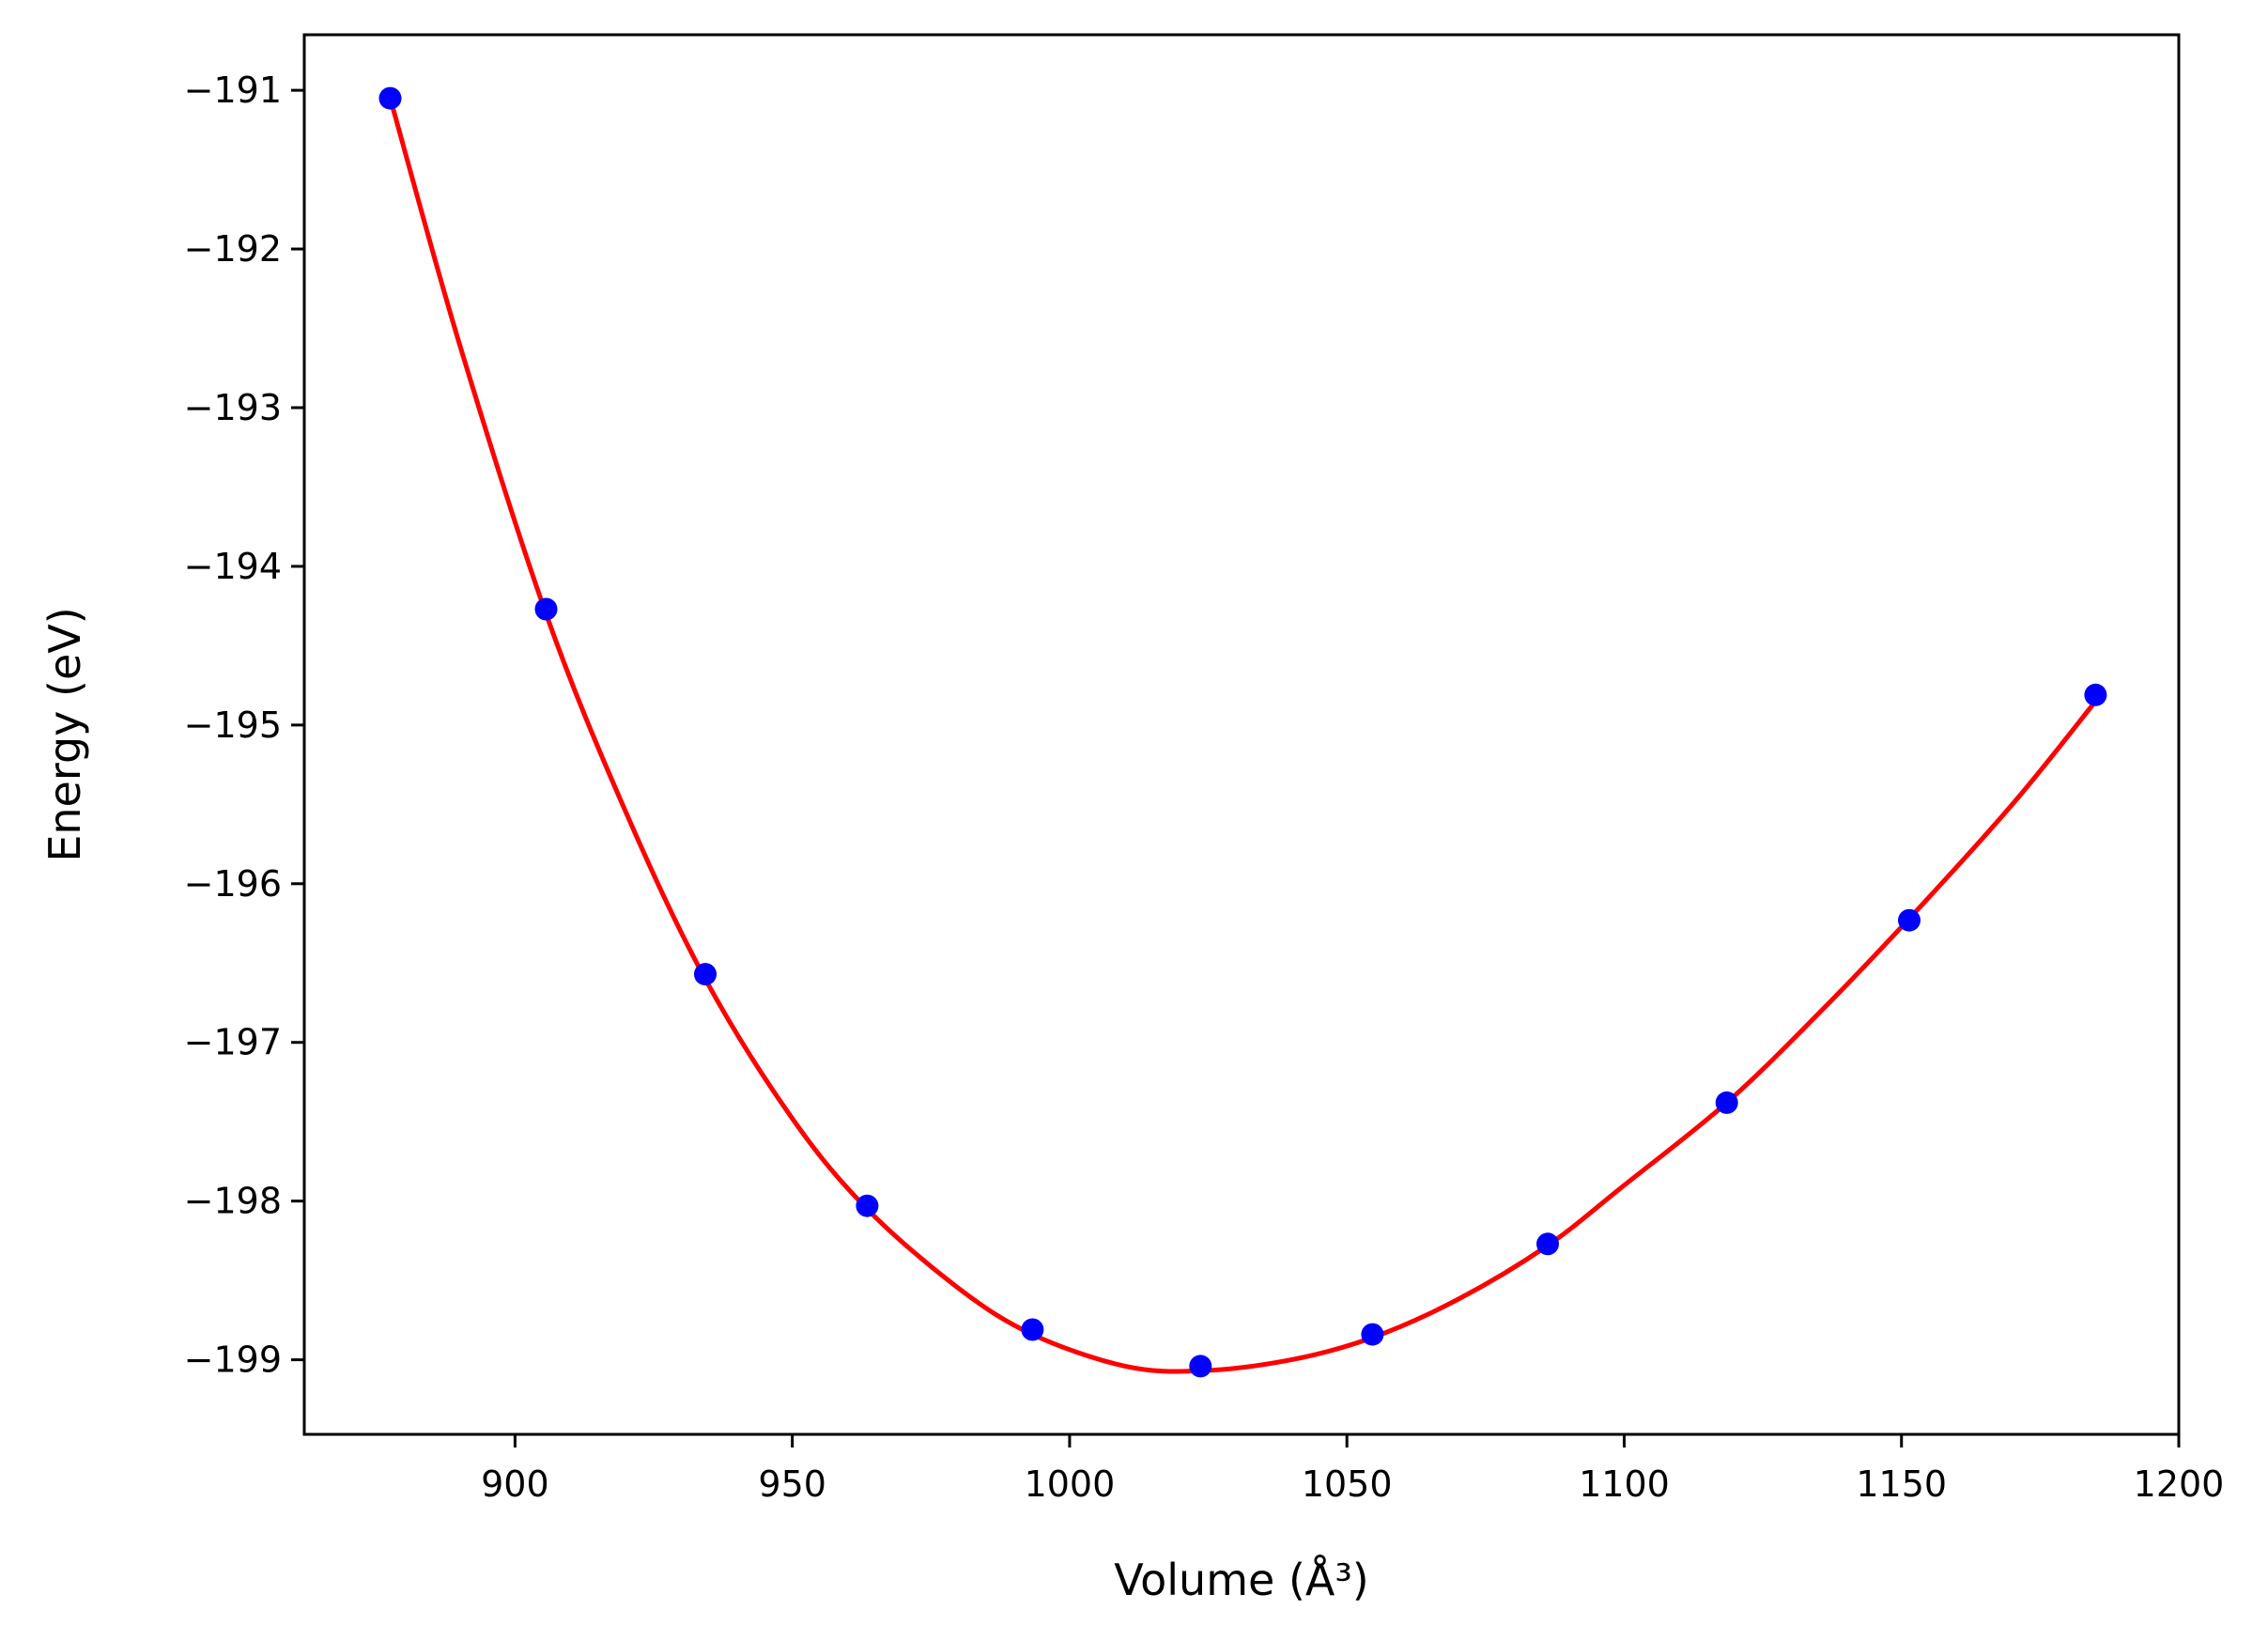  What do you see at coordinates (1347, 1484) in the screenshot?
I see `x-tick-label: 1050` at bounding box center [1347, 1484].